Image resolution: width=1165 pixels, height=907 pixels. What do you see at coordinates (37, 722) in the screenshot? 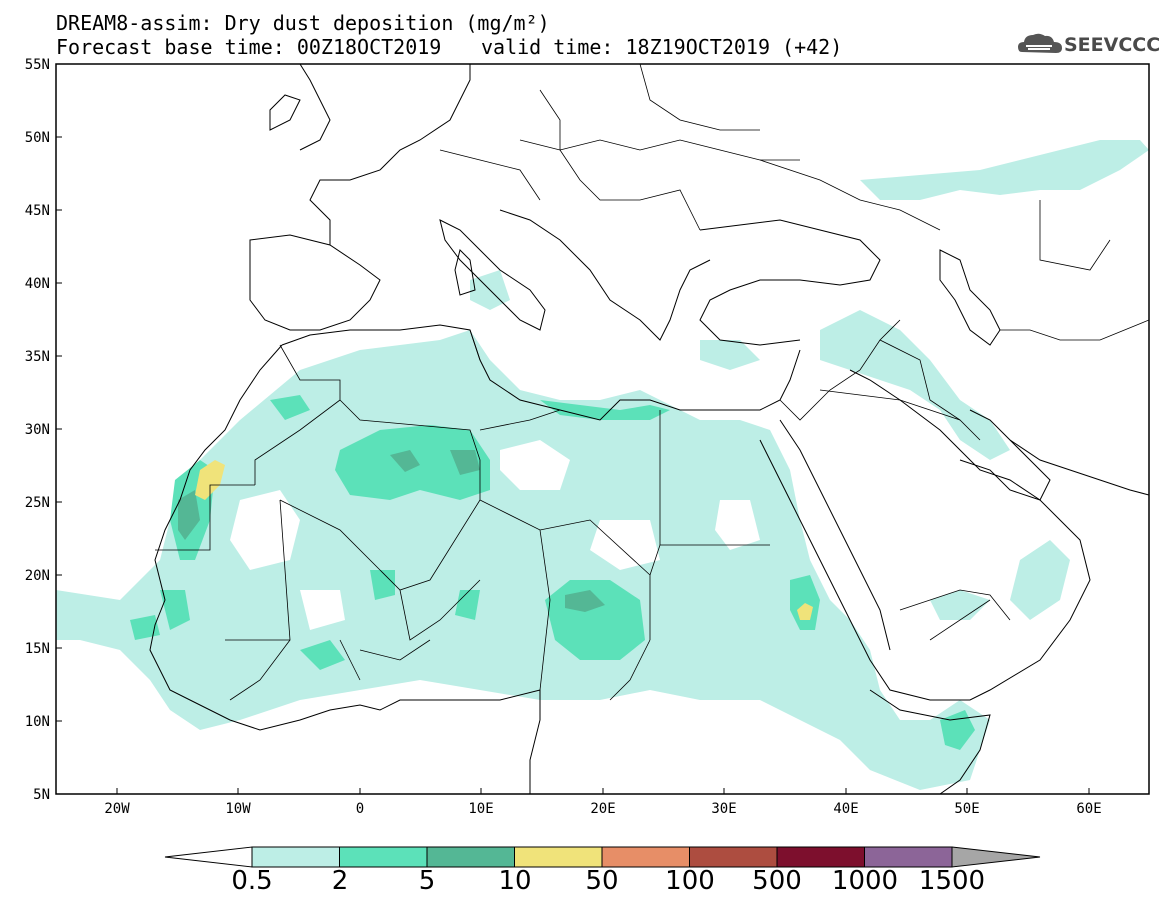
I see `lat-label: 10N` at bounding box center [37, 722].